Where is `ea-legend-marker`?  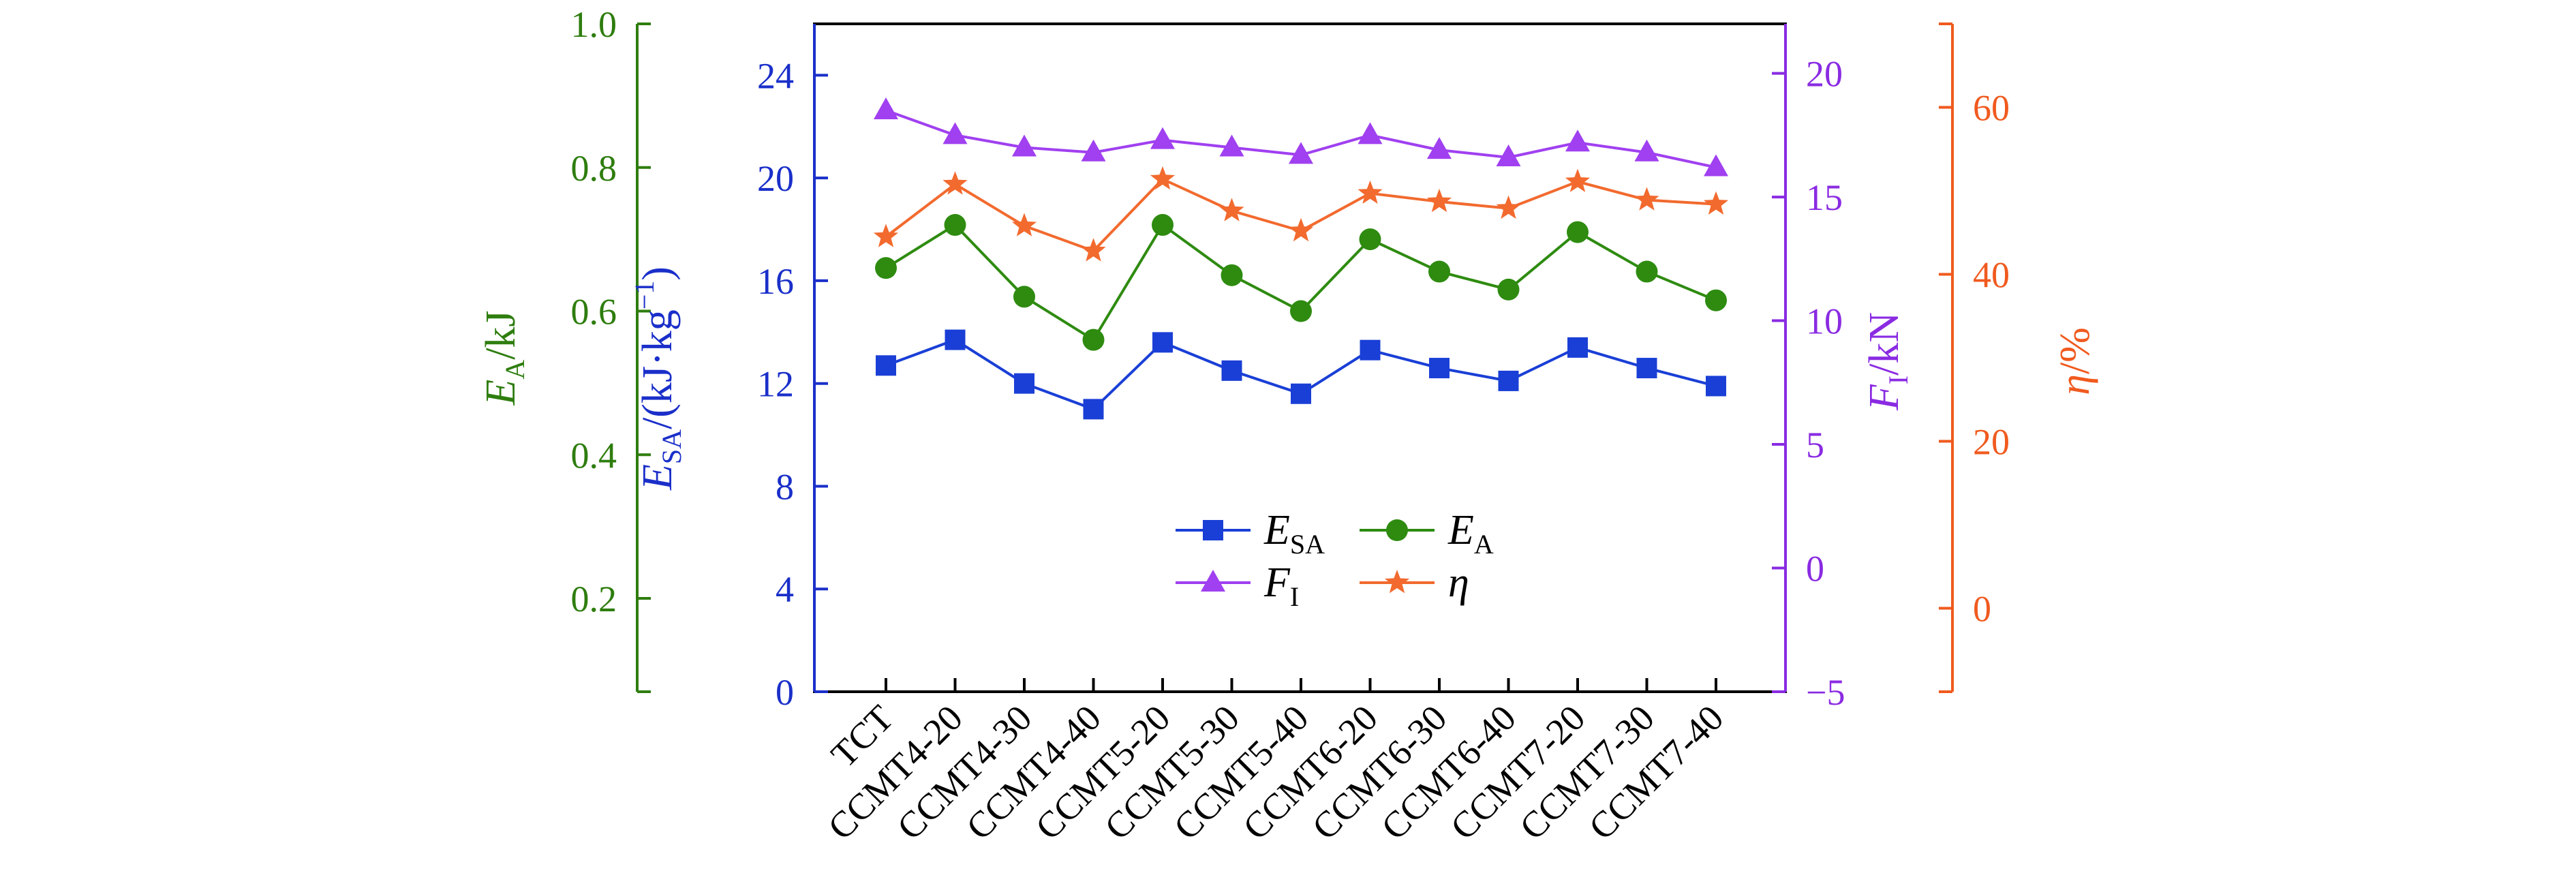 ea-legend-marker is located at coordinates (1397, 530).